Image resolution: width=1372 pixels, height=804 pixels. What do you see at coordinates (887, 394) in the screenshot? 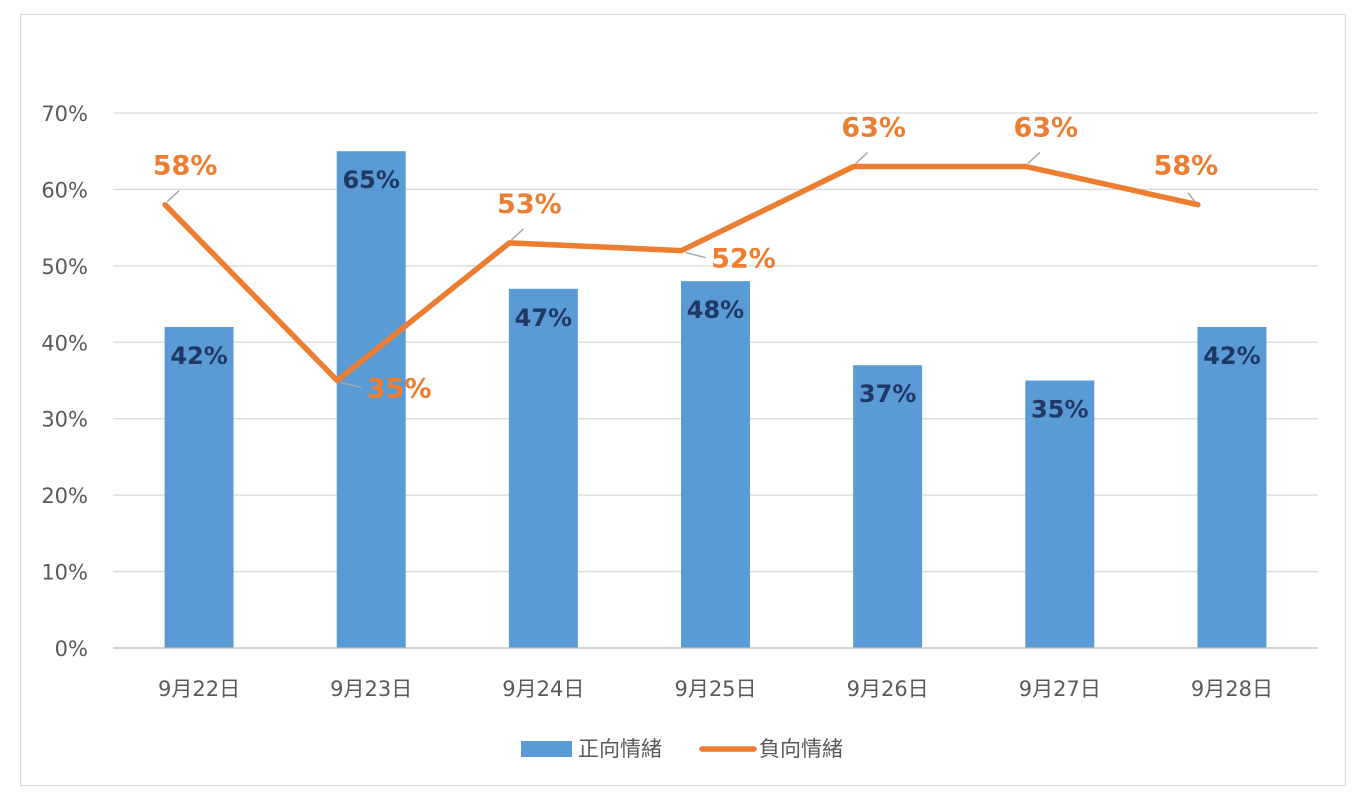
I see `bar-data-label: 37%` at bounding box center [887, 394].